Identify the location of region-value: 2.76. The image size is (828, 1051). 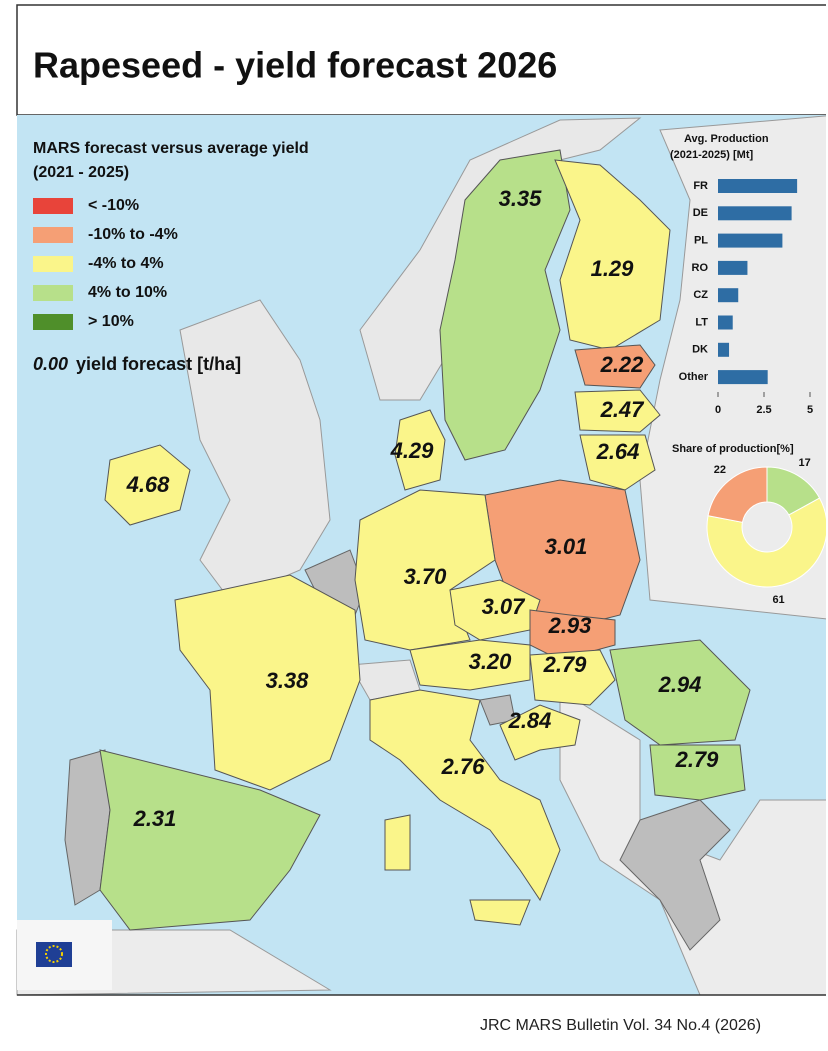
(463, 766).